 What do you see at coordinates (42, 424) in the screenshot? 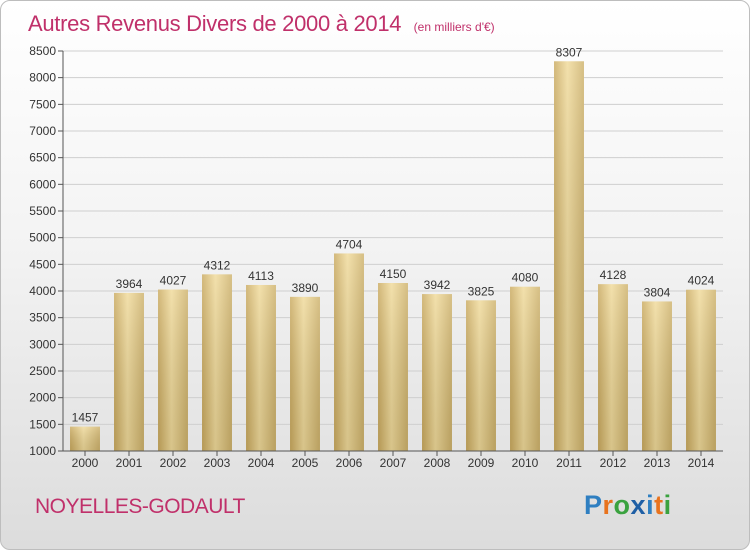
I see `y-tick-label: 1500` at bounding box center [42, 424].